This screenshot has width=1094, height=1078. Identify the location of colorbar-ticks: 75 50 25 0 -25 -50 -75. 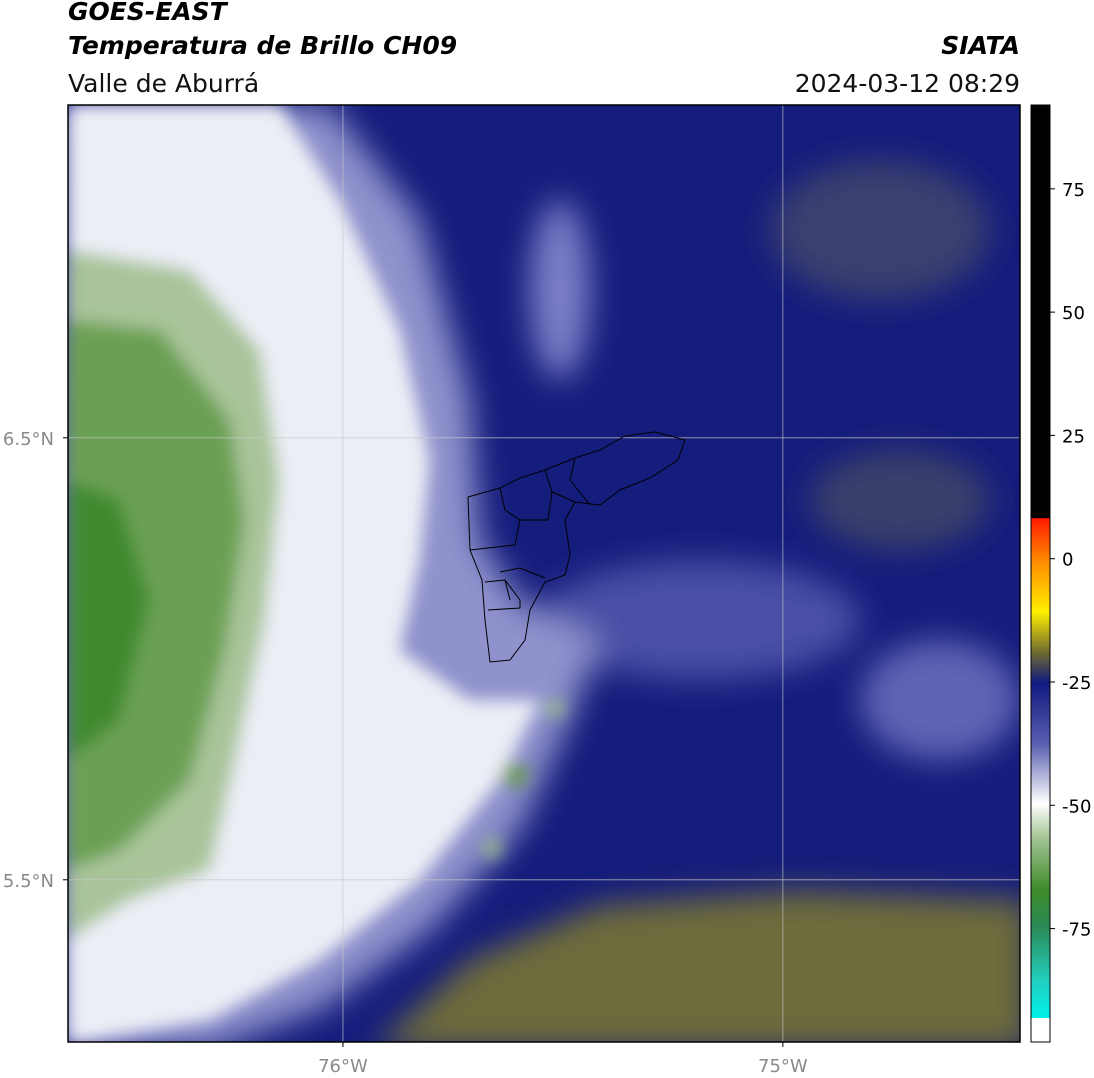
(1070, 560).